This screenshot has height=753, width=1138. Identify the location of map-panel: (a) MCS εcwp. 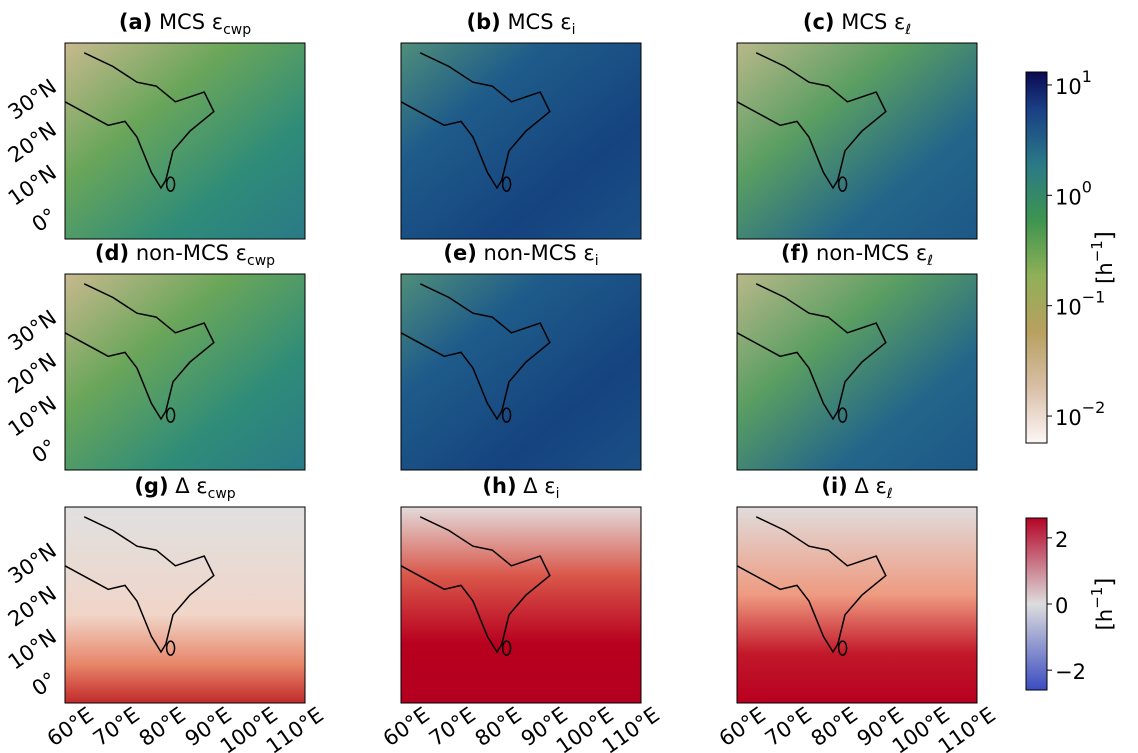
(185, 125).